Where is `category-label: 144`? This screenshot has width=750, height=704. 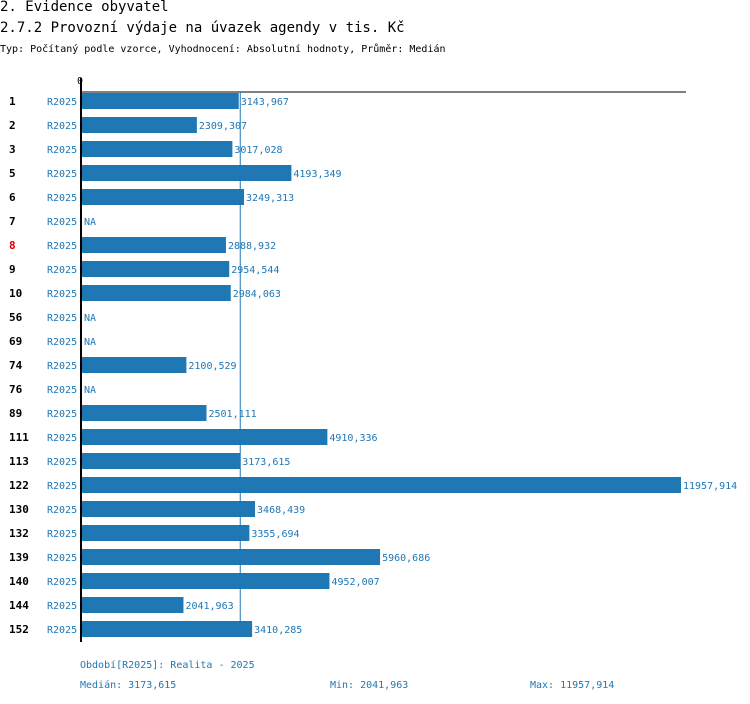 category-label: 144 is located at coordinates (19, 605).